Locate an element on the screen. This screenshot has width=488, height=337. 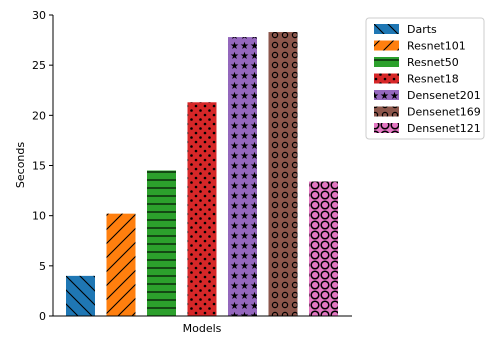
y-ticks: 0 5 10 15 20 25 30 is located at coordinates (42, 166).